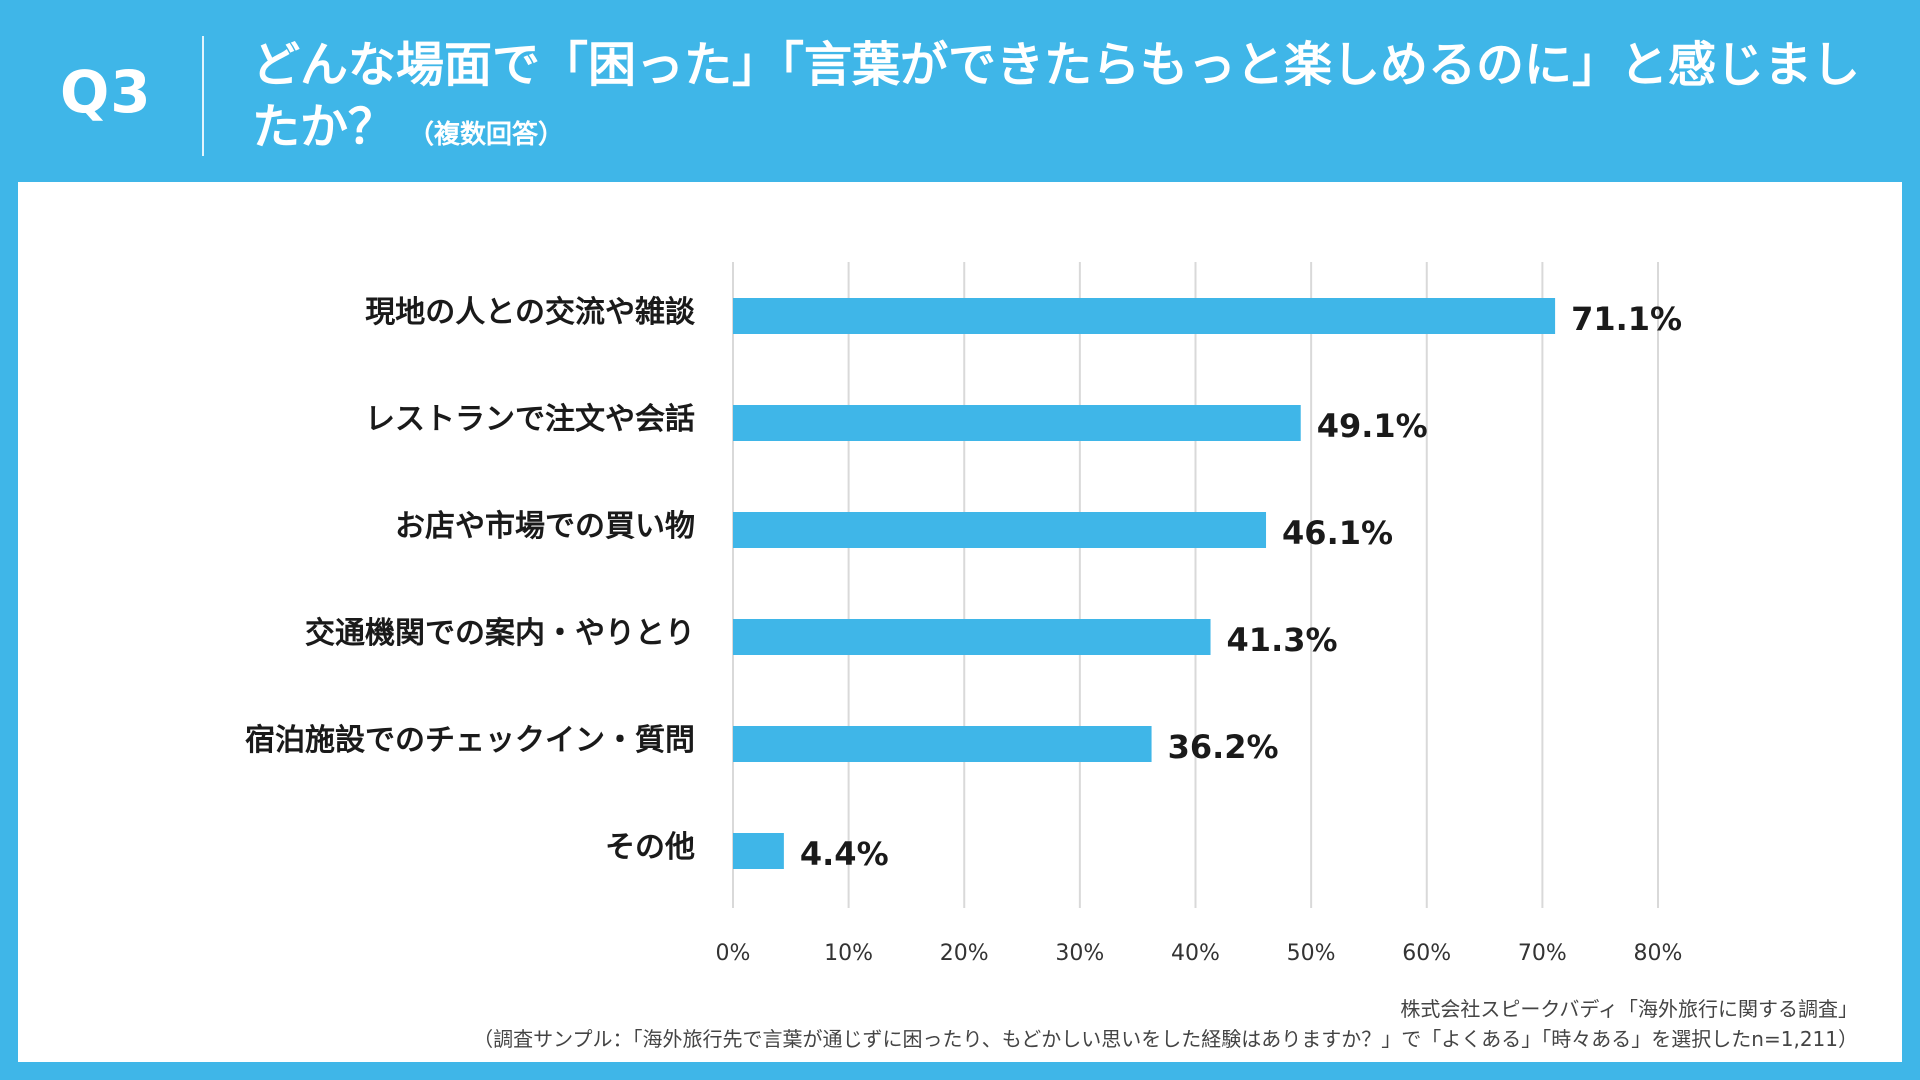 The image size is (1920, 1080). Describe the element at coordinates (1079, 953) in the screenshot. I see `x-tick-label: 30%` at that location.